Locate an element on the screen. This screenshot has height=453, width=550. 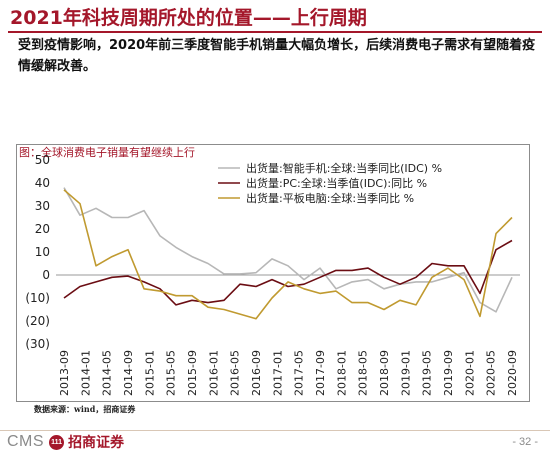
x-tick-label: 2014-05 is located at coordinates (107, 373).